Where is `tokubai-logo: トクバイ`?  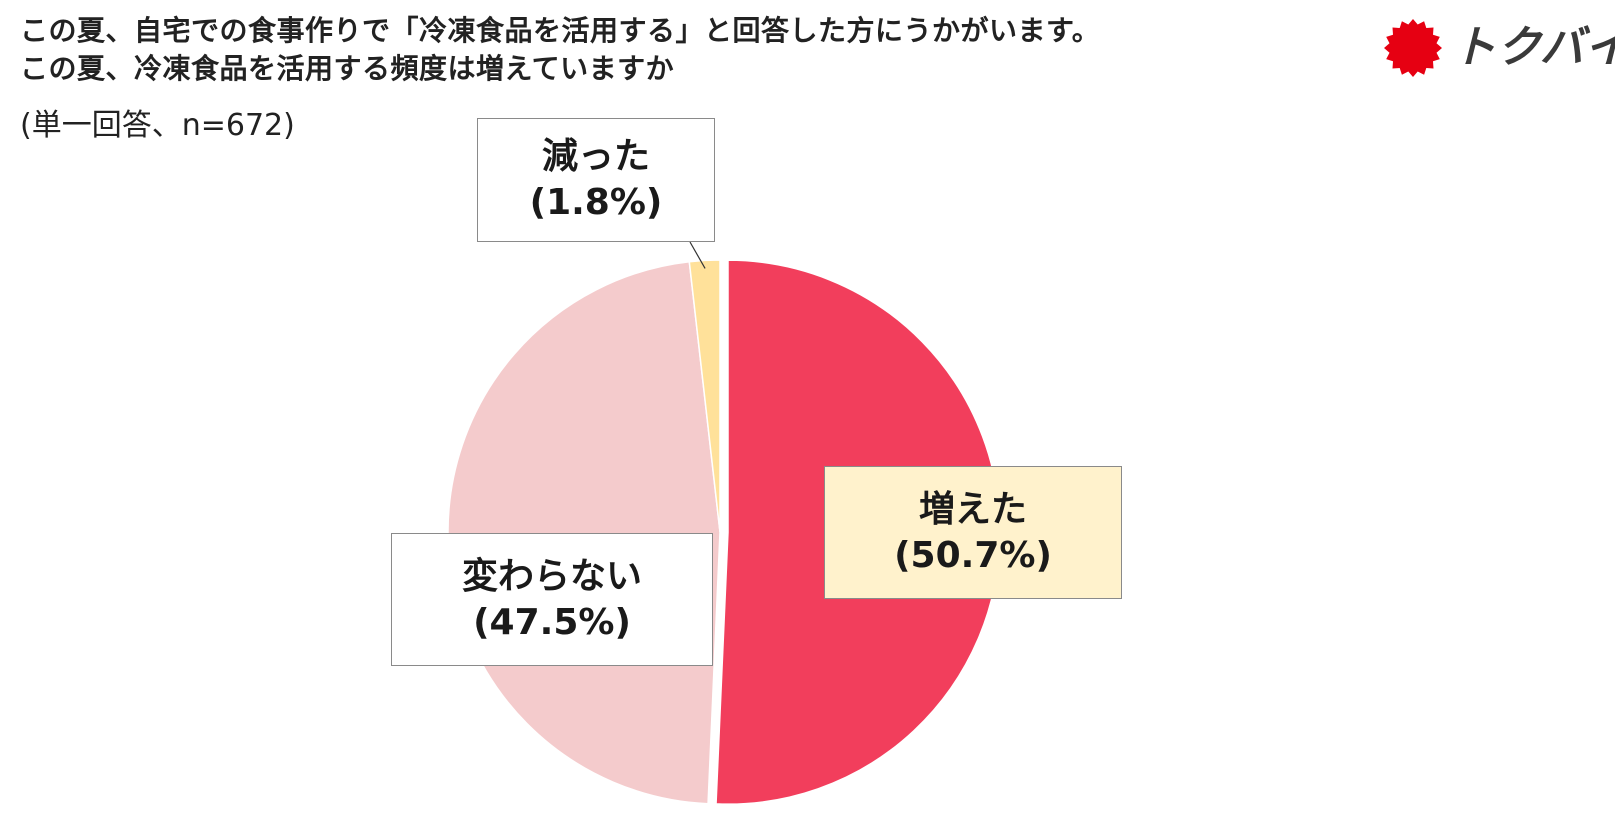
tokubai-logo: トクバイ is located at coordinates (1497, 48).